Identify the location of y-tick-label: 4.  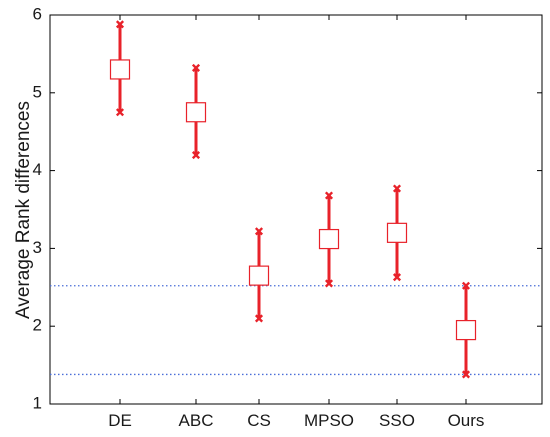
(37, 169).